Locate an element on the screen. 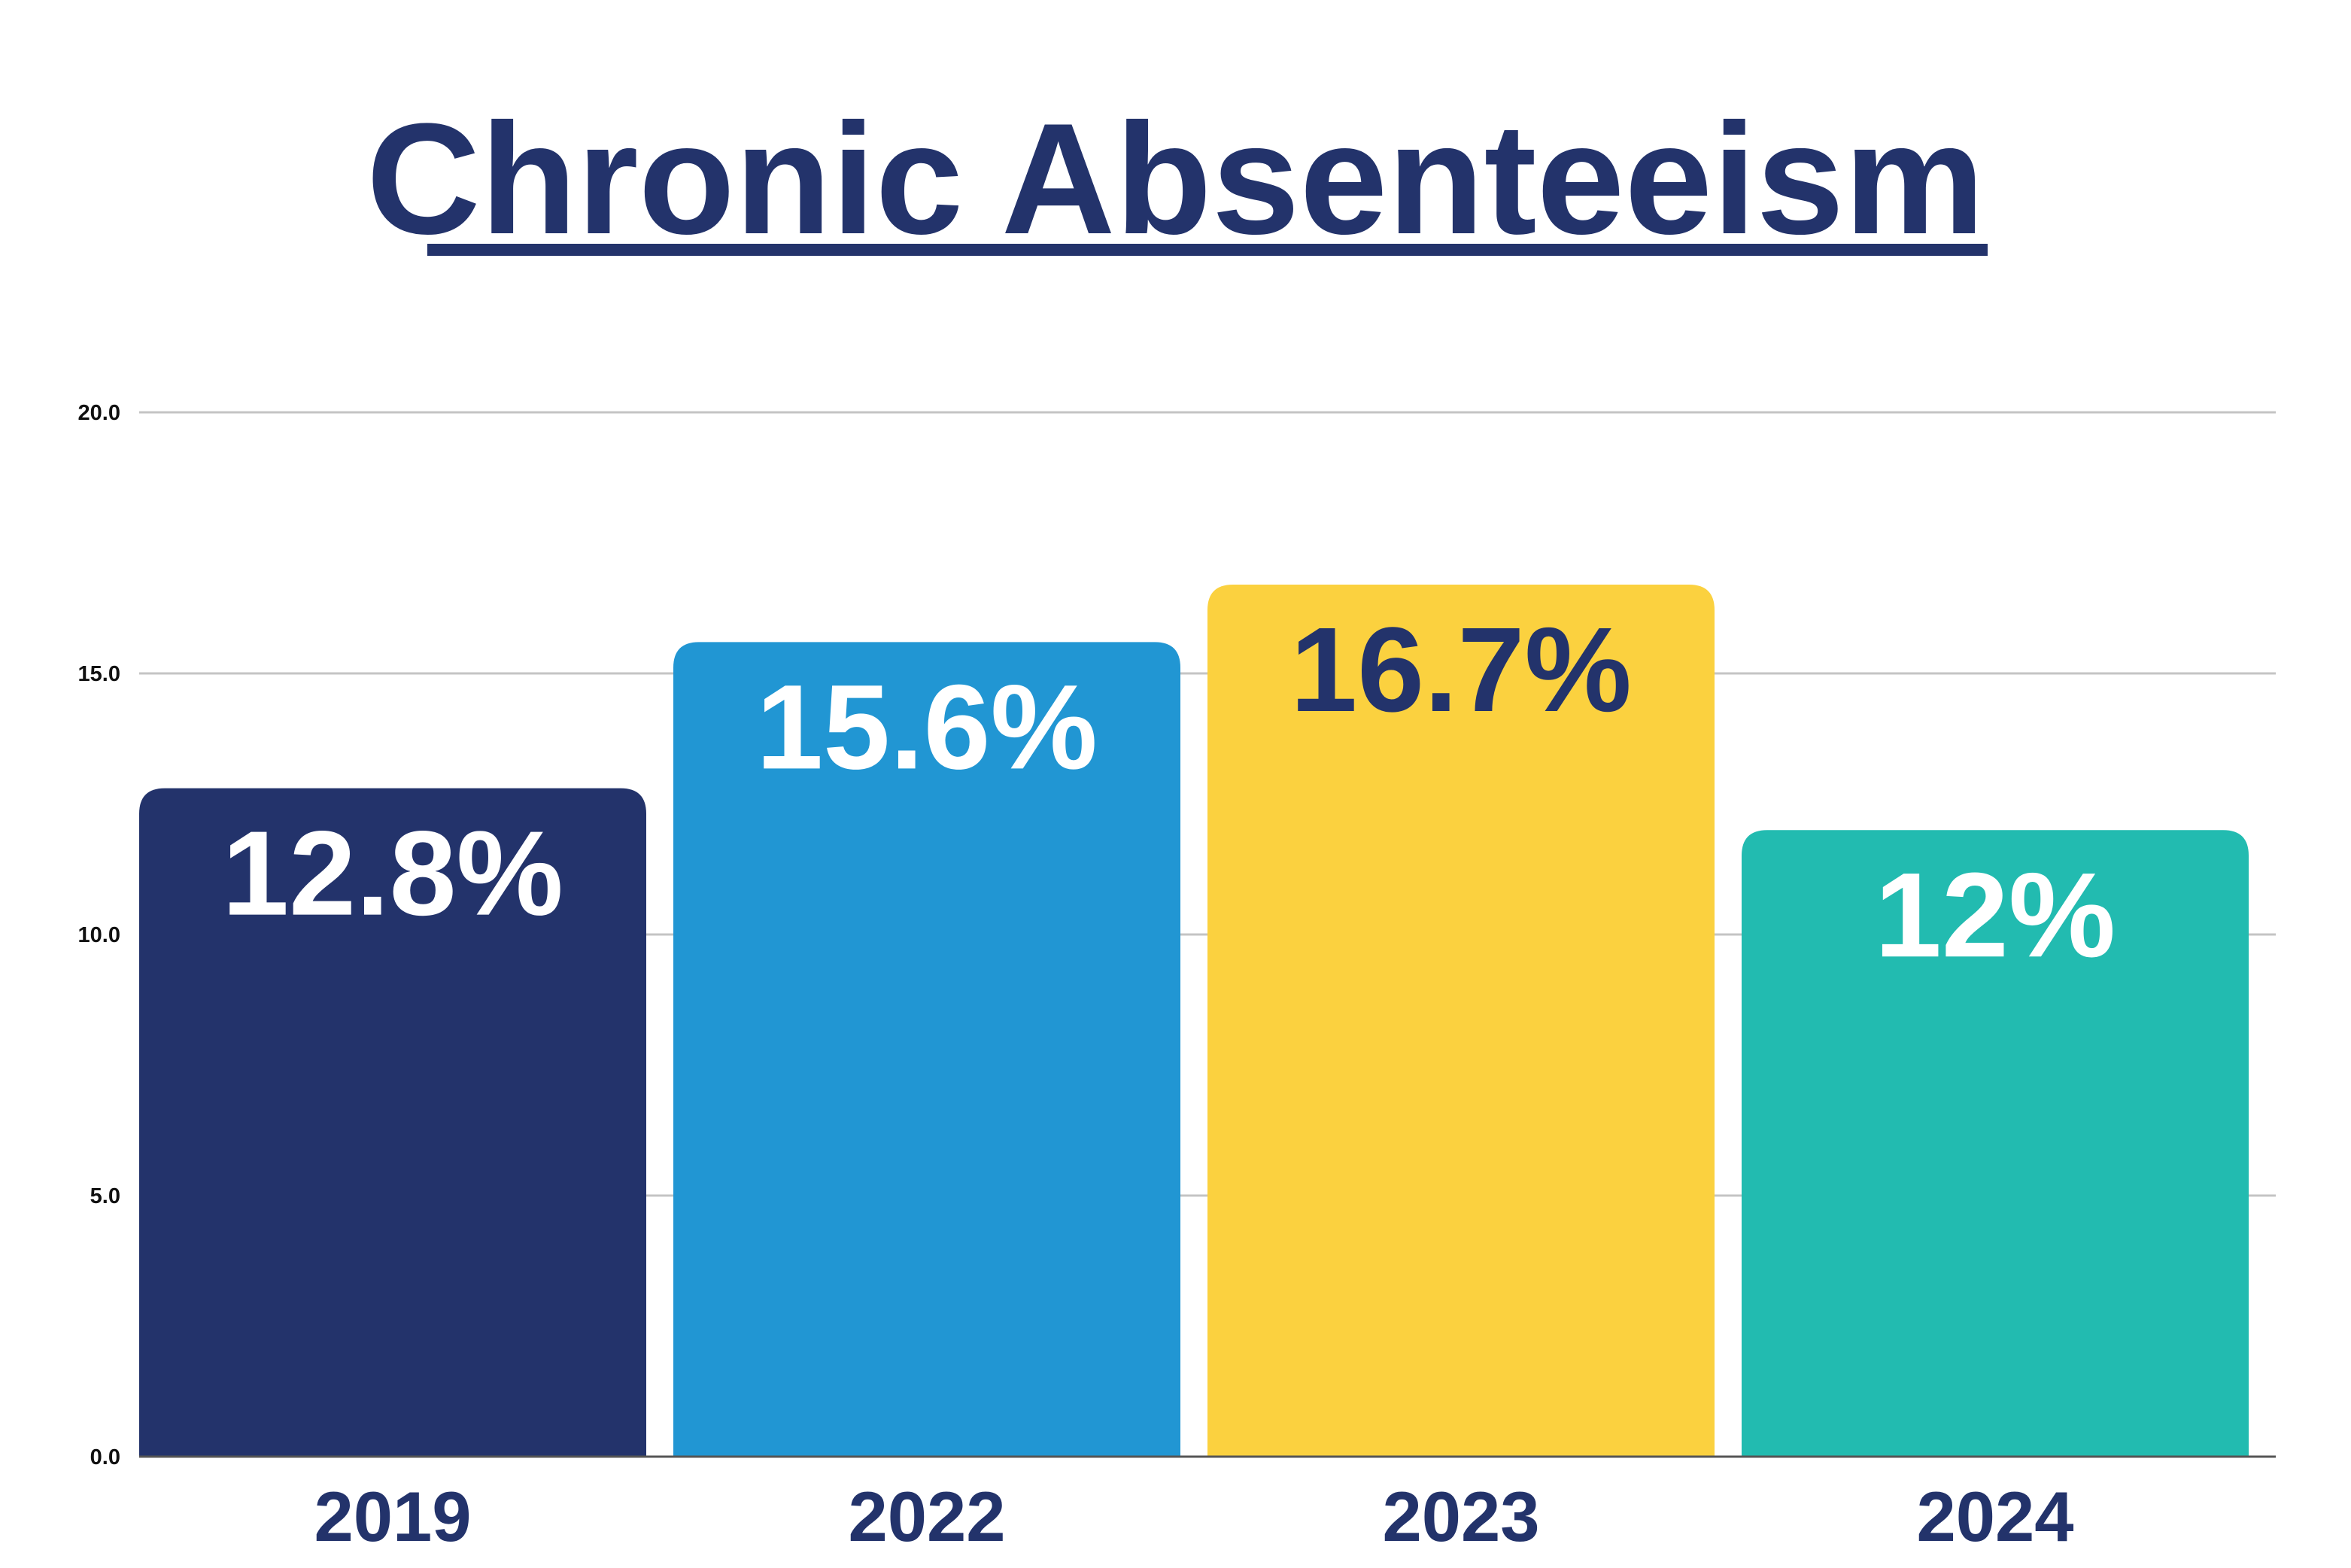 The width and height of the screenshot is (2351, 1568). data-label-2022: 15.6% is located at coordinates (927, 726).